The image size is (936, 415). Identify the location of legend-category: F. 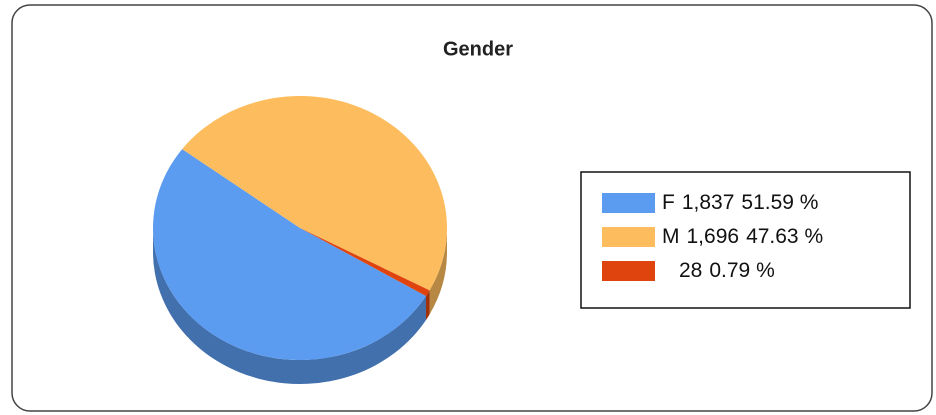
(668, 202).